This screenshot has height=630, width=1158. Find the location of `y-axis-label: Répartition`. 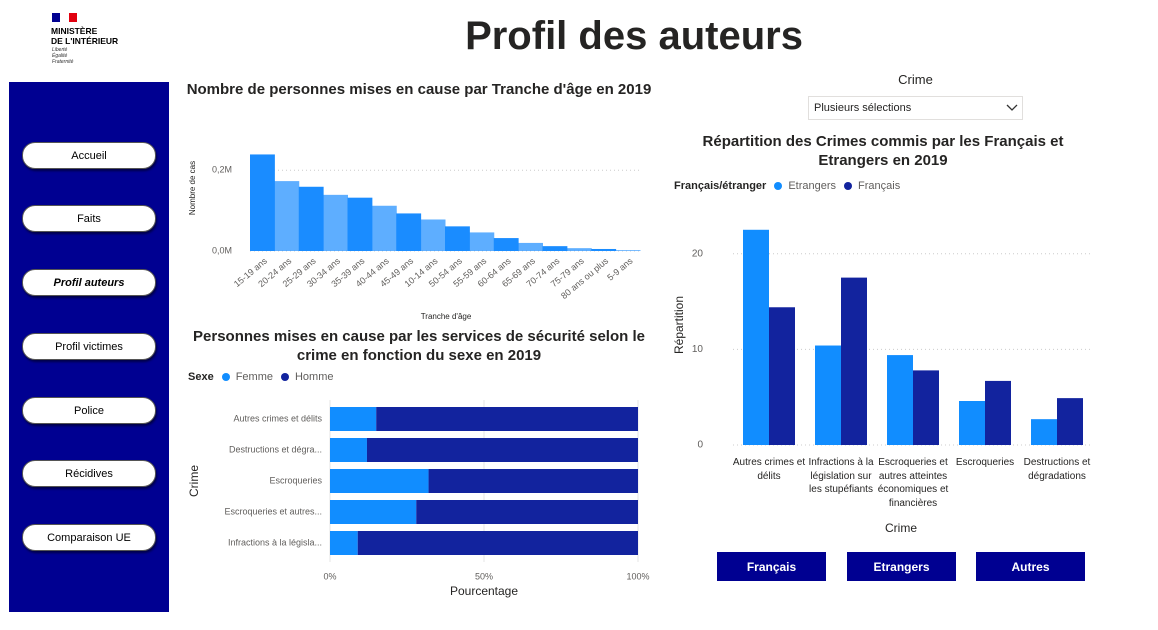

y-axis-label: Répartition is located at coordinates (679, 325).